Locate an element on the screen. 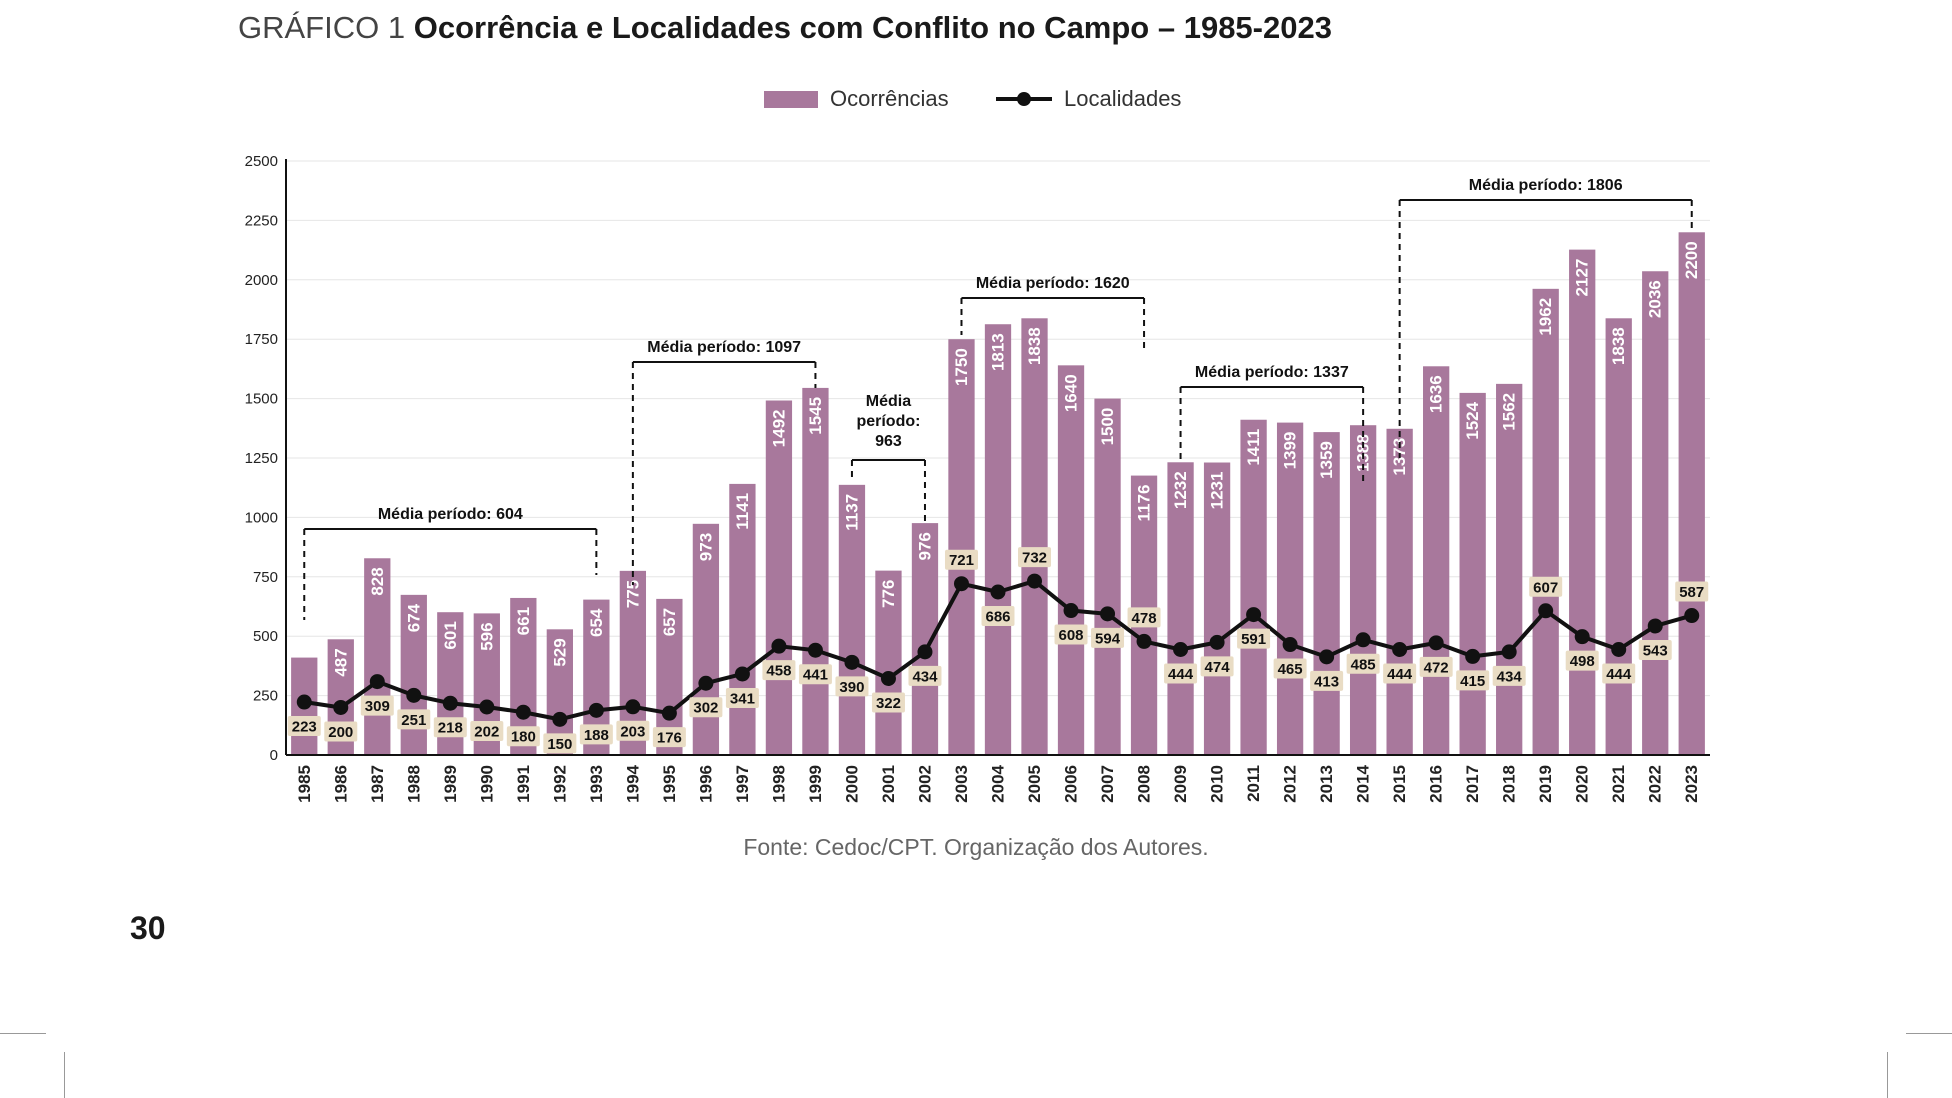 The image size is (1952, 1098). x-tick-label: 2012 is located at coordinates (1290, 784).